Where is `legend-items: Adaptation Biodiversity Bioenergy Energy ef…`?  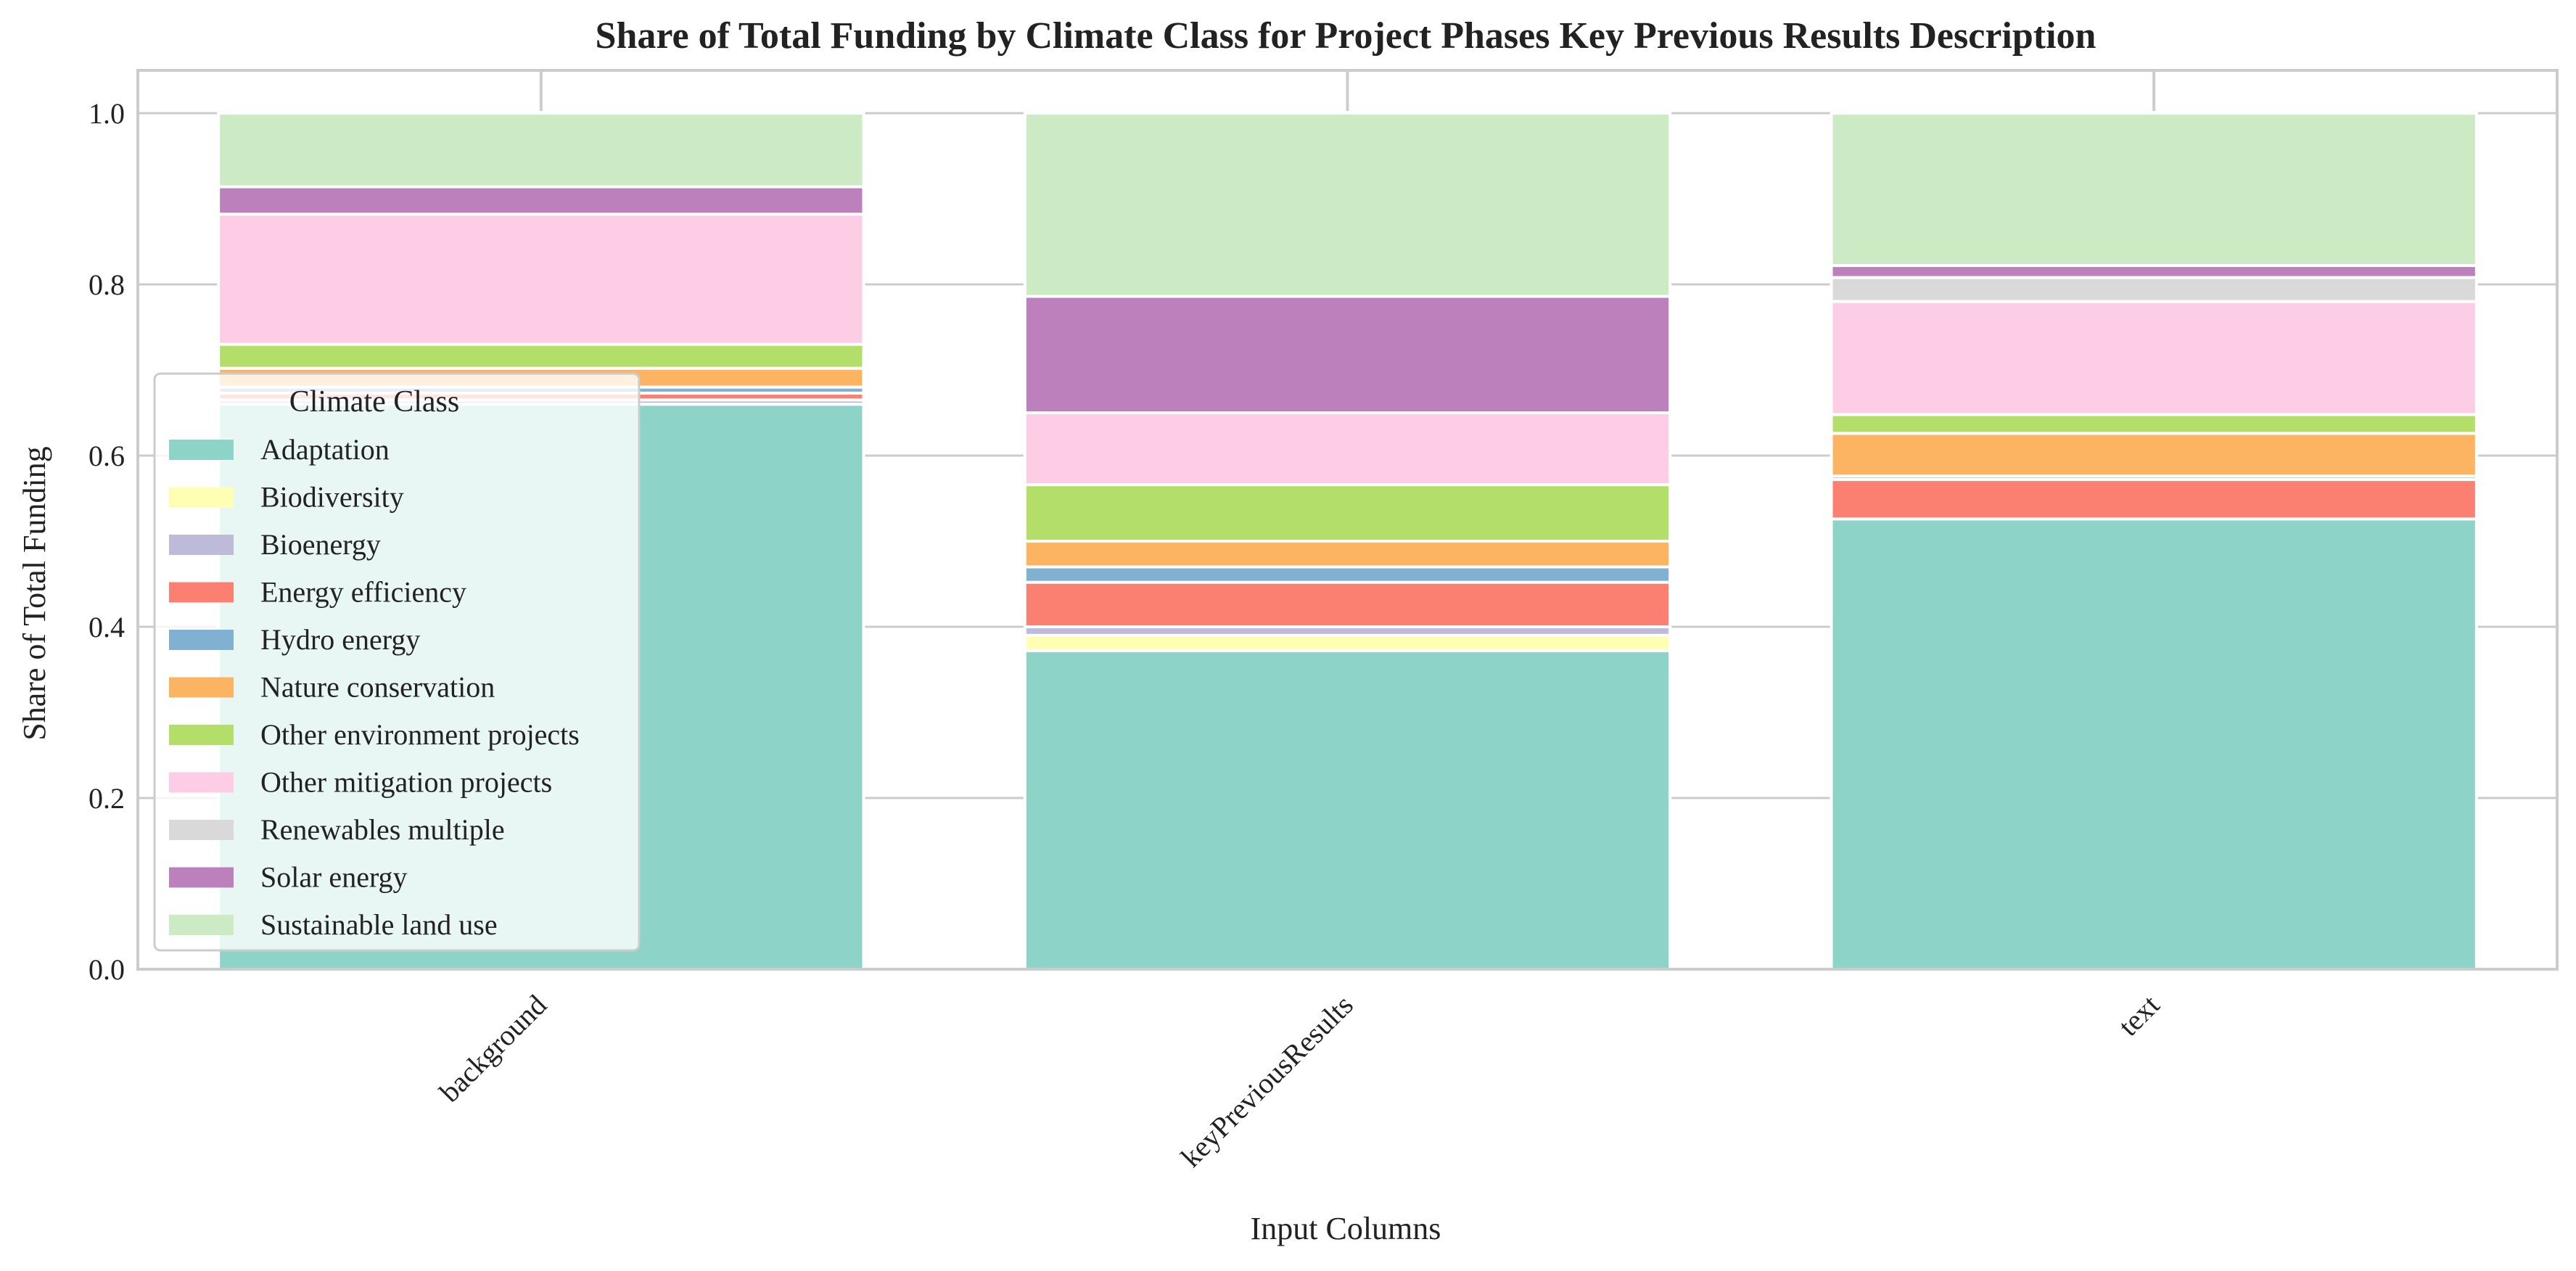 legend-items: Adaptation Biodiversity Bioenergy Energy ef… is located at coordinates (374, 687).